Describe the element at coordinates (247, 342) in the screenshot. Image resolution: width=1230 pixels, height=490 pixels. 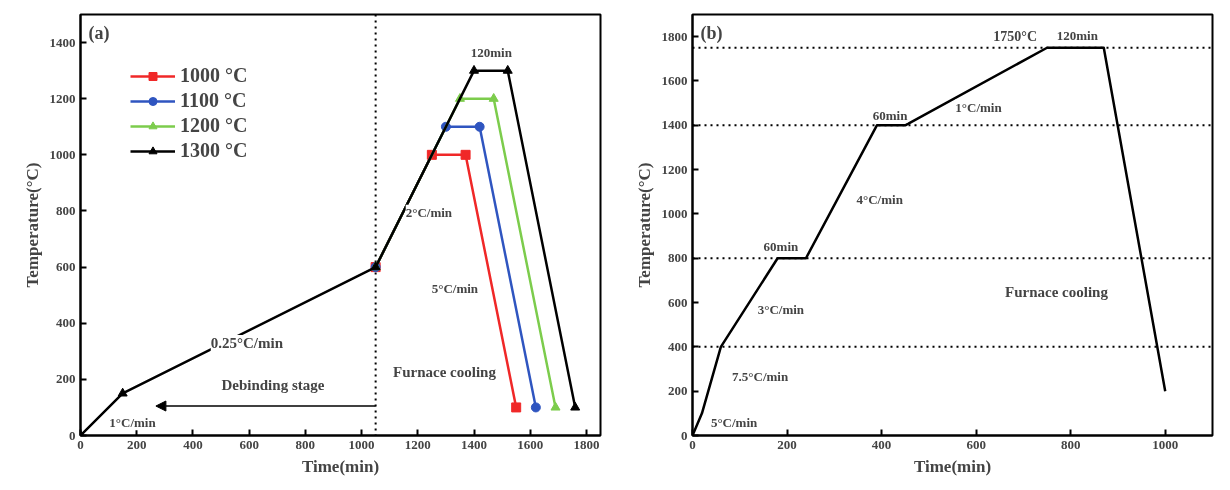
I see `annotation: 0.25°C/min` at that location.